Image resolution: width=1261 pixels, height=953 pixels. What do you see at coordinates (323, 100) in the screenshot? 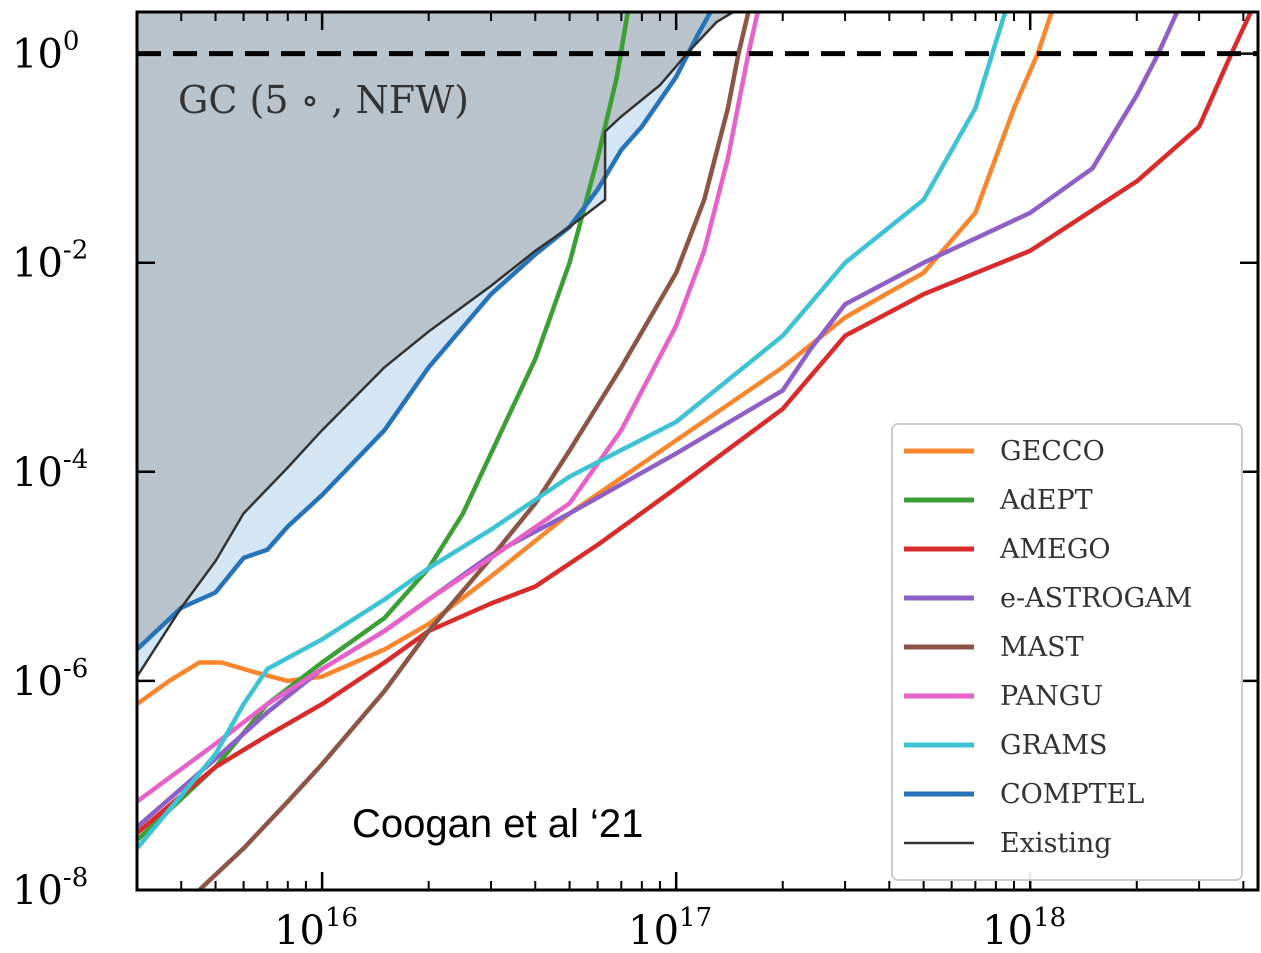
I see `region-label: GC (5 ∘ , NFW)` at bounding box center [323, 100].